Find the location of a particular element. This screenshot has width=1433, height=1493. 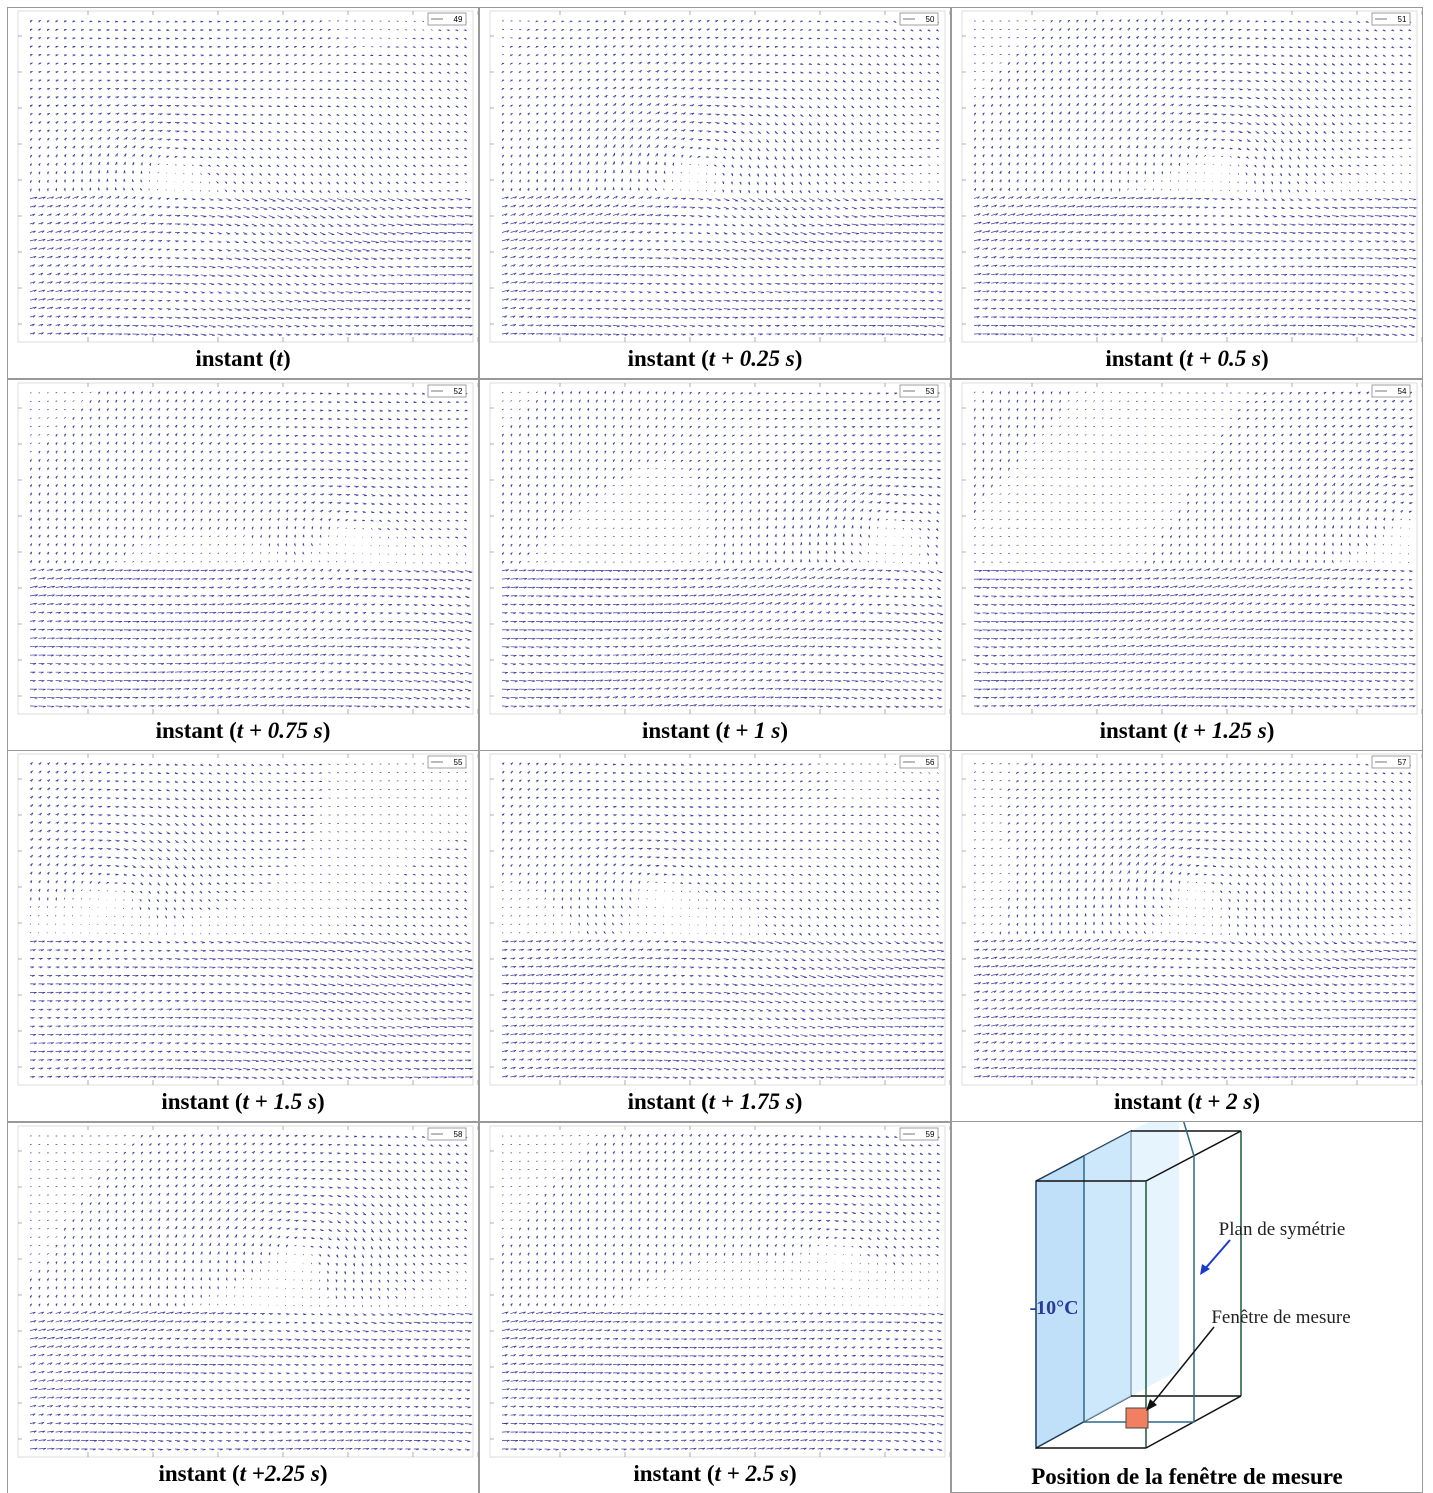

frame-number: 53 is located at coordinates (930, 391).